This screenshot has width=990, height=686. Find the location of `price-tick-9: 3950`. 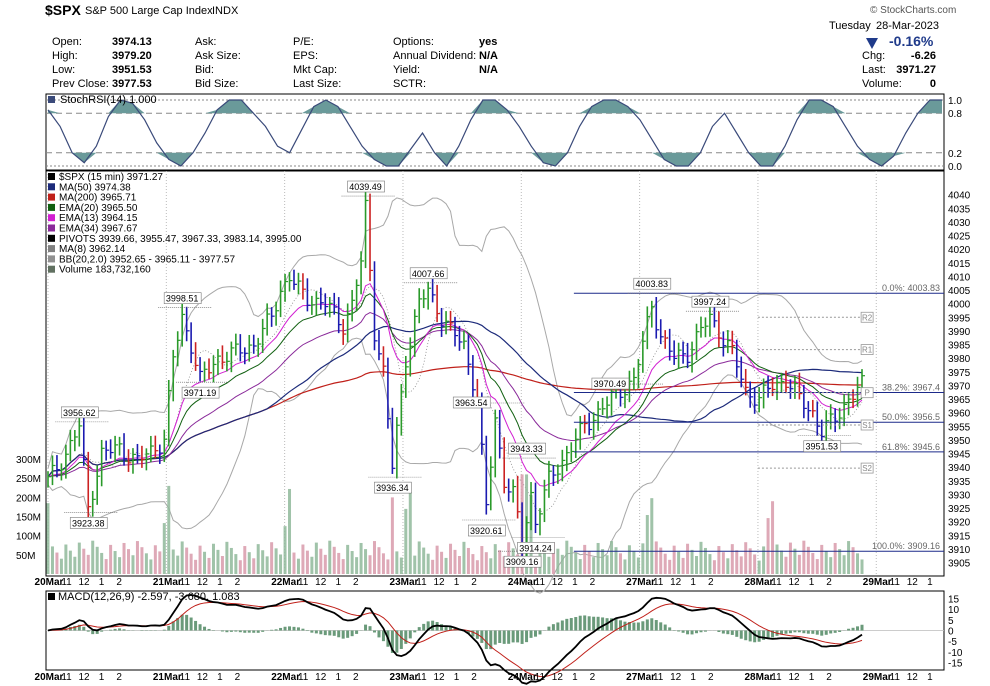

price-tick-9: 3950 is located at coordinates (959, 441).